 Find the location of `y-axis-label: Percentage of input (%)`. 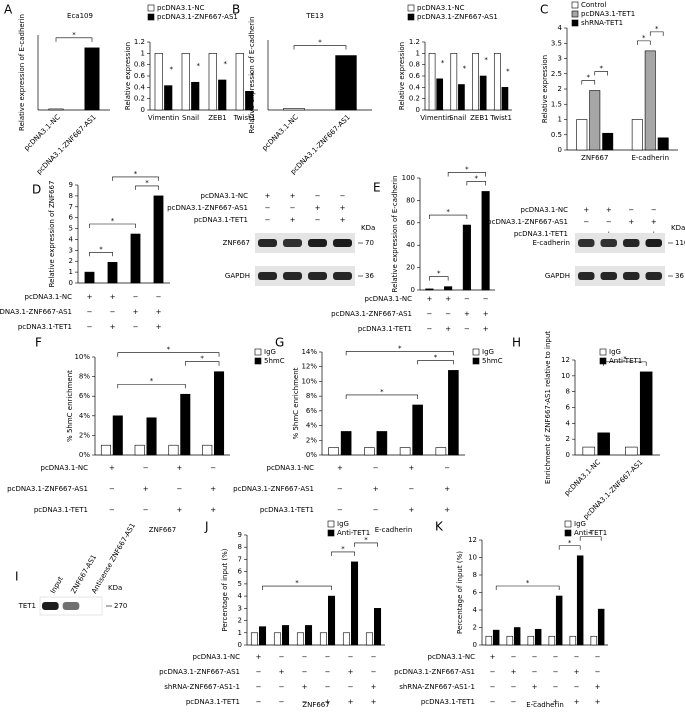

y-axis-label: Percentage of input (%) is located at coordinates (225, 589).